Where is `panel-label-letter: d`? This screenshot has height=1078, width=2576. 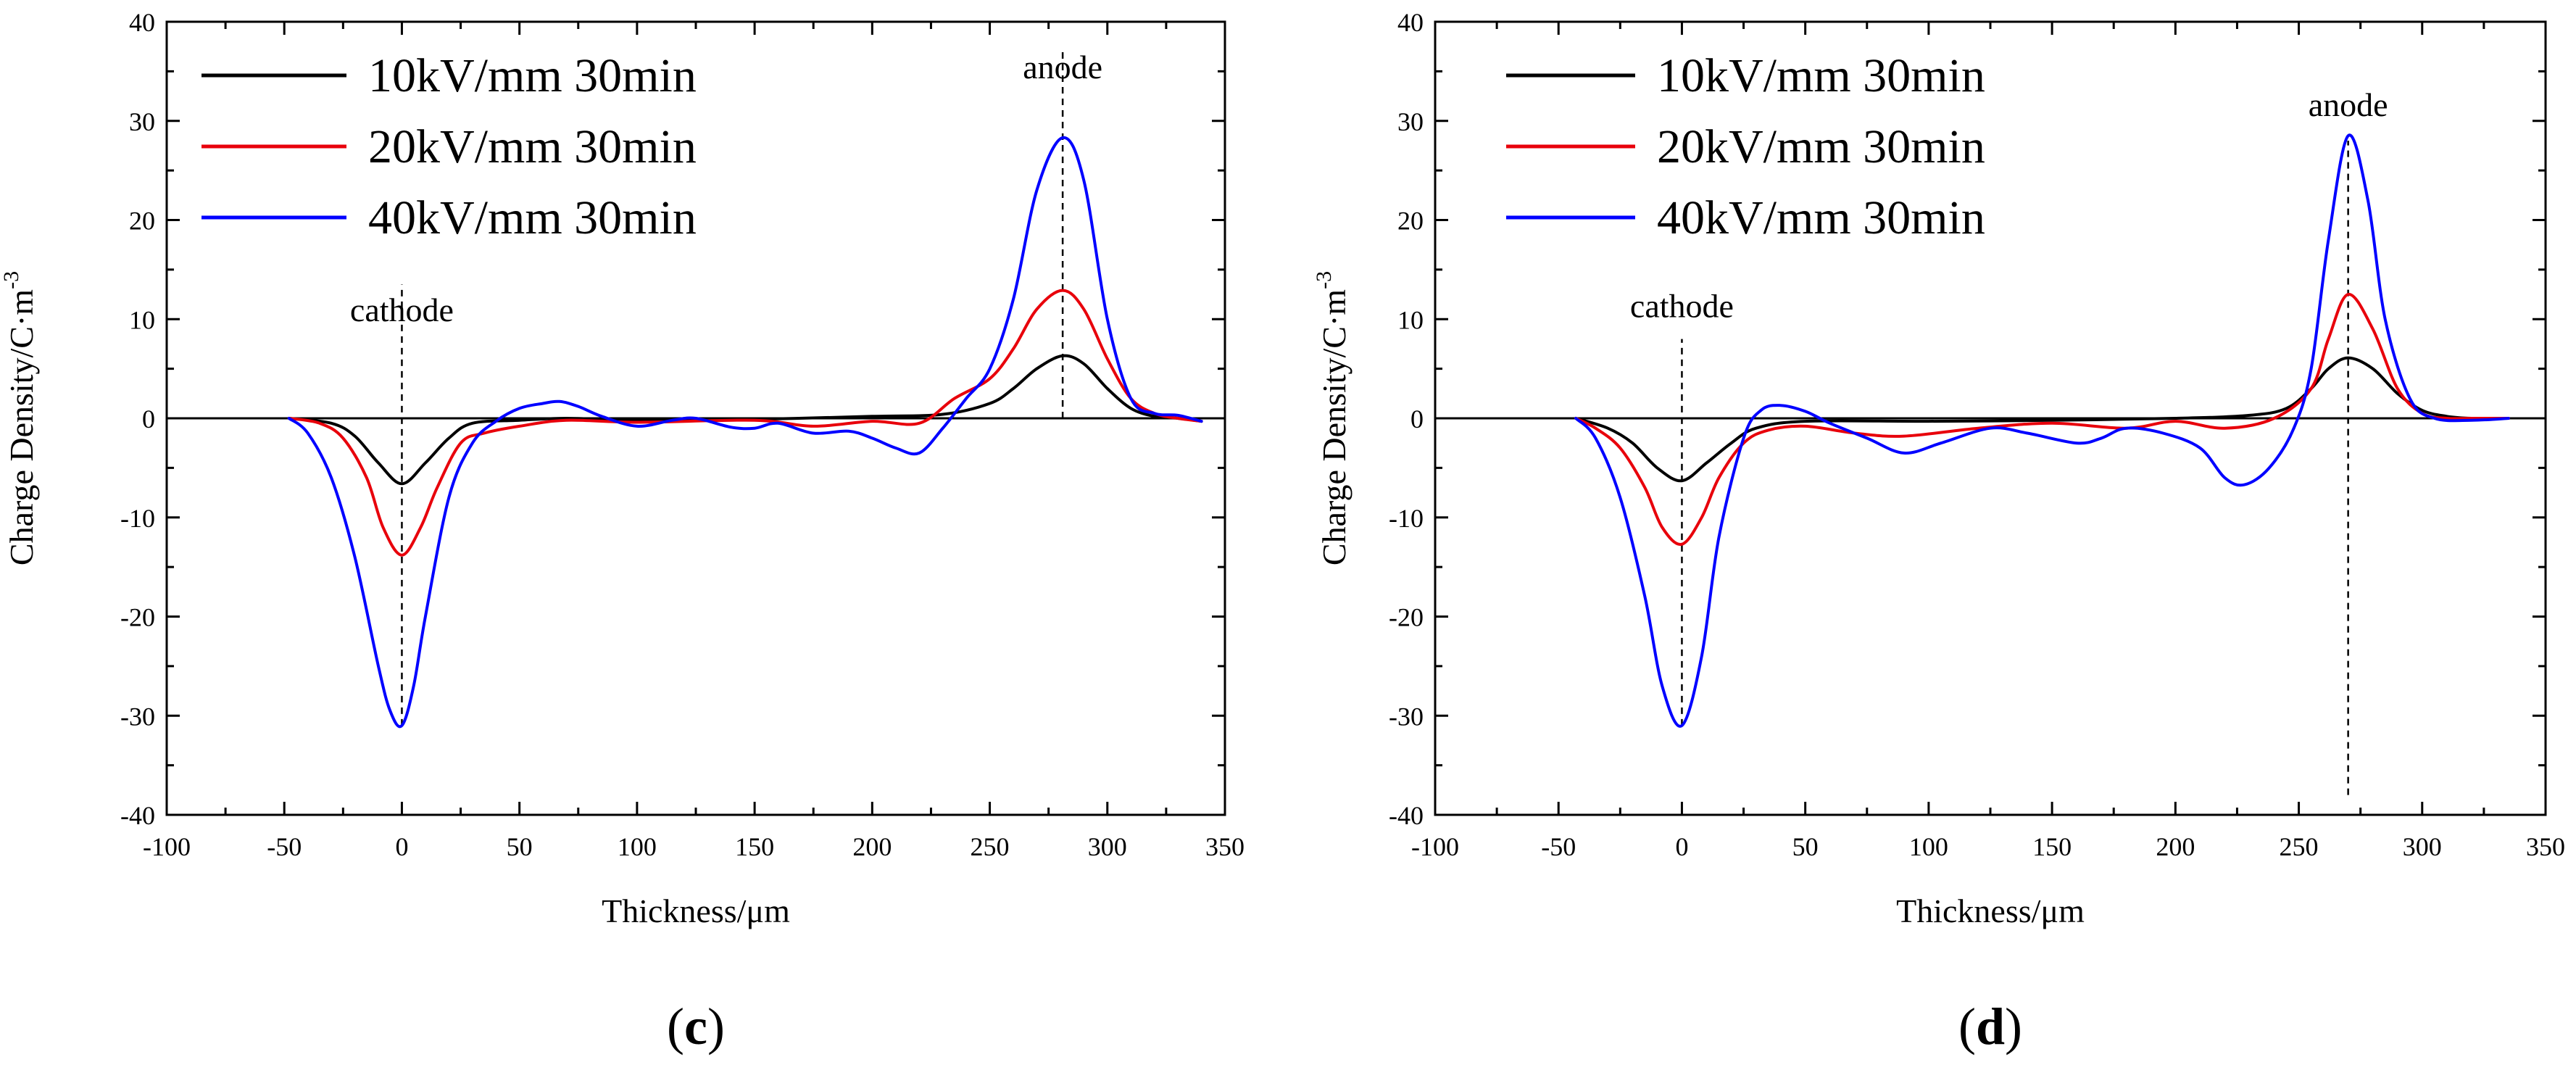
panel-label-letter: d is located at coordinates (1990, 1027).